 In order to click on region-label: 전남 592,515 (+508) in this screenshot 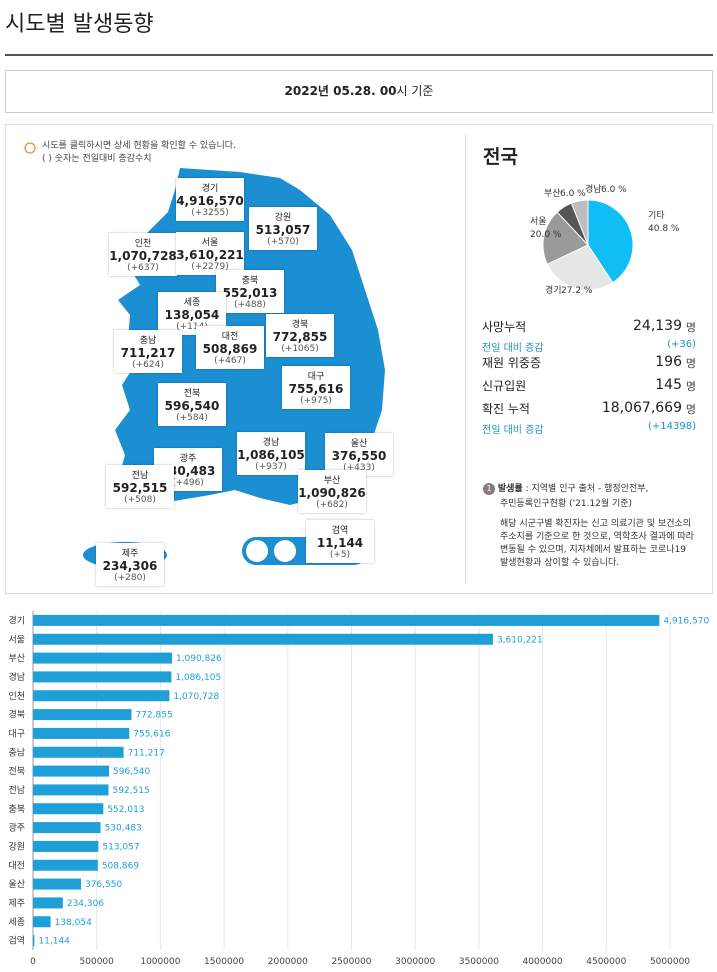, I will do `click(140, 486)`.